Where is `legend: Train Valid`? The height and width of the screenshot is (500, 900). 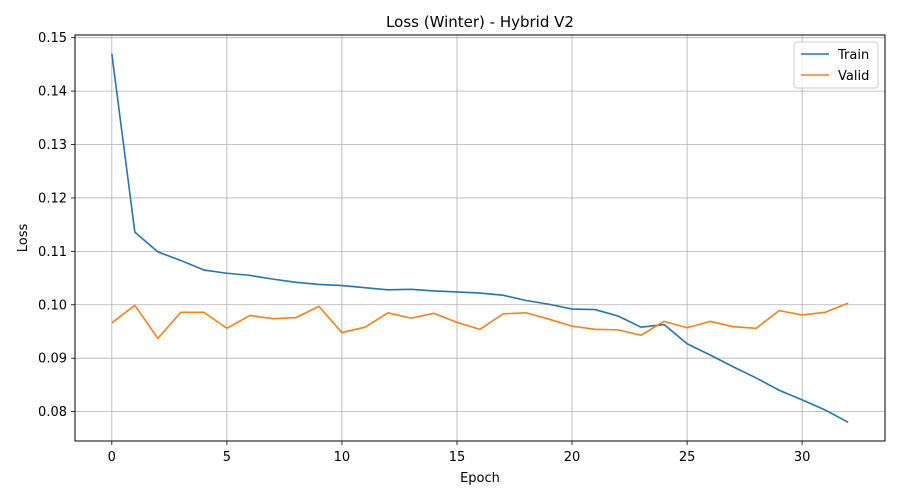
legend: Train Valid is located at coordinates (836, 65).